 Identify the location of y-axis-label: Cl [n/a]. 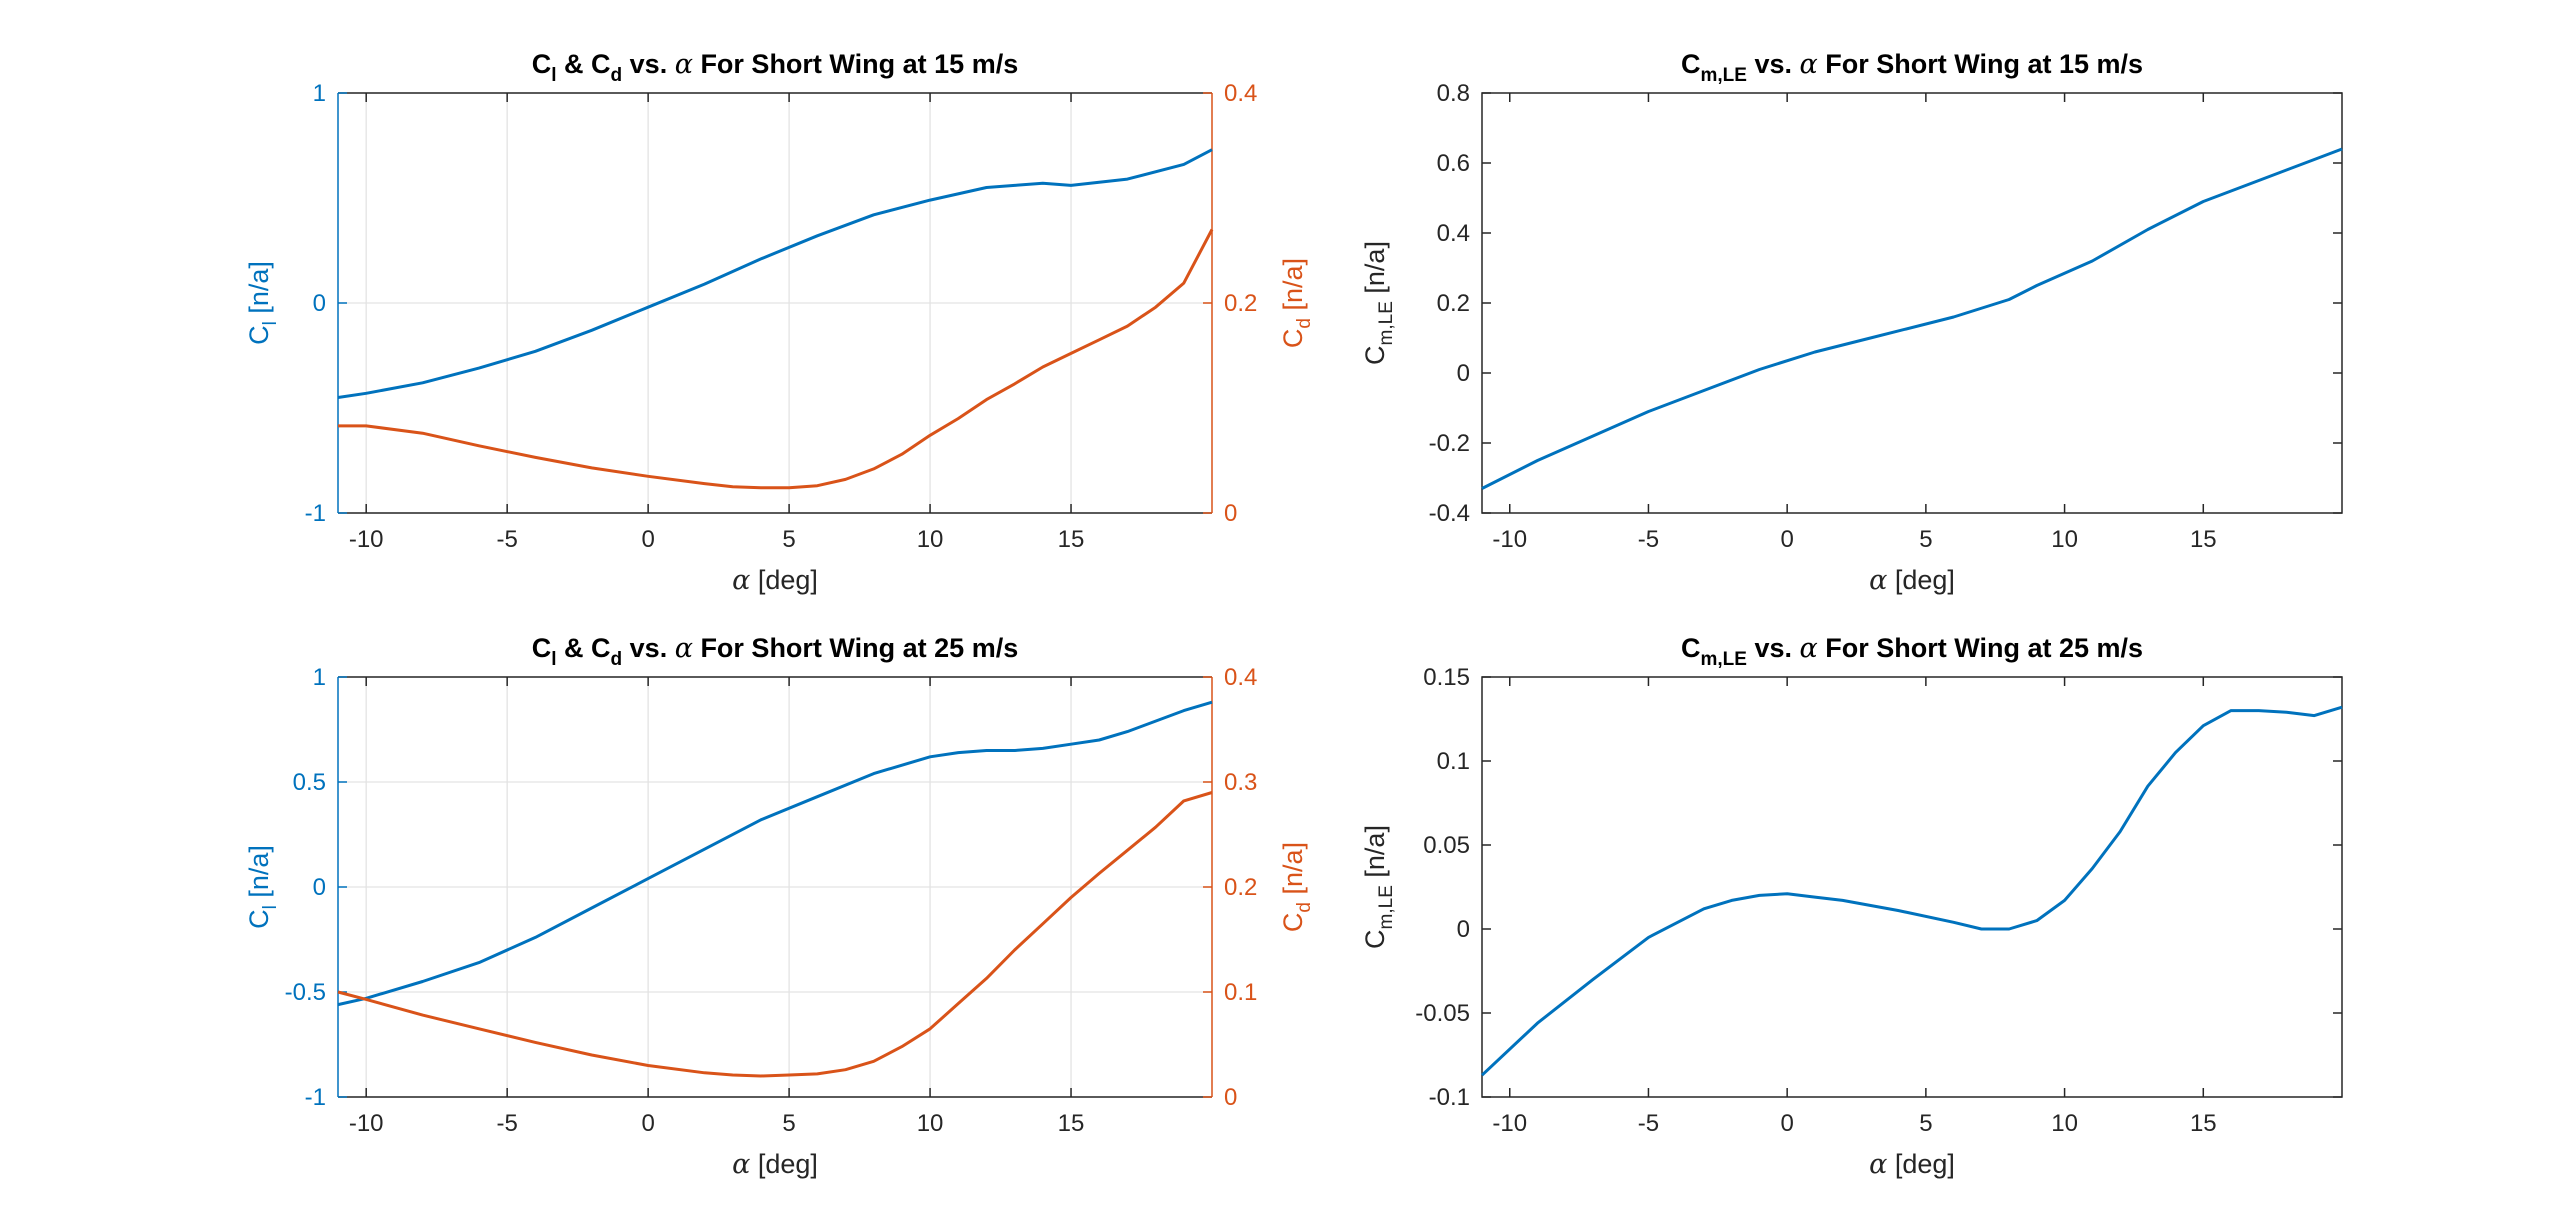
(262, 303).